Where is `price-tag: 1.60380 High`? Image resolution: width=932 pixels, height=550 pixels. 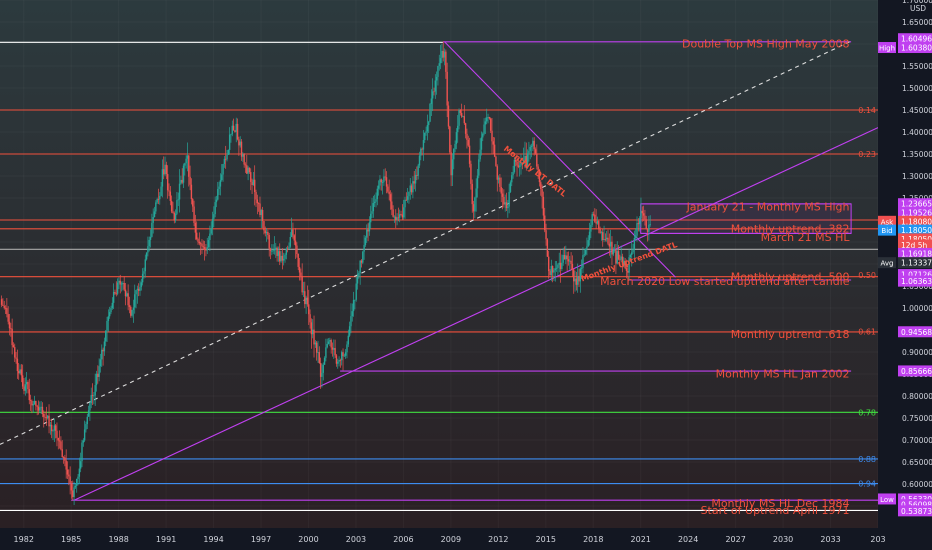 price-tag: 1.60380 High is located at coordinates (905, 48).